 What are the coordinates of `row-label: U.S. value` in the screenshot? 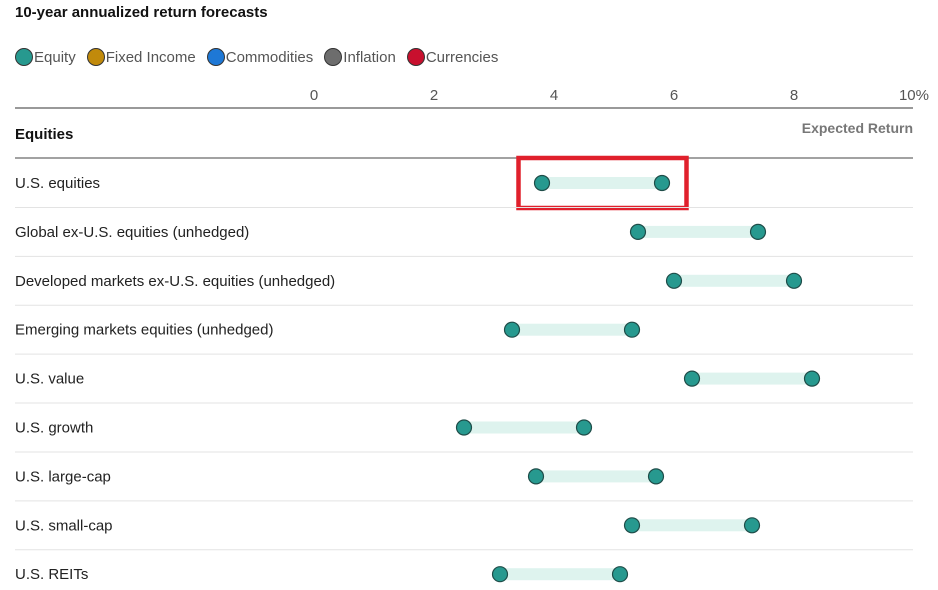 It's located at (49, 379).